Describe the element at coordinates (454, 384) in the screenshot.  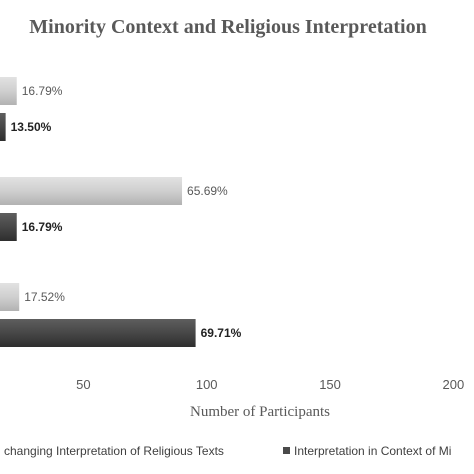
I see `x-tick-label: 200` at that location.